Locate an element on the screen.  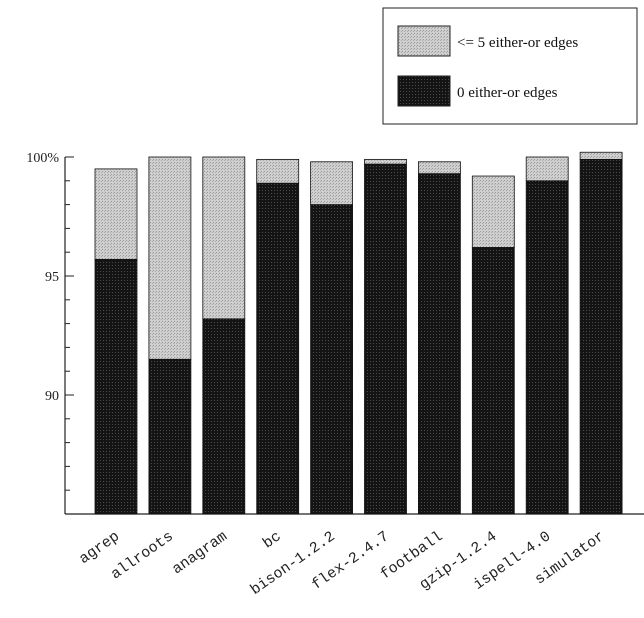
category-label: agrep is located at coordinates (99, 548).